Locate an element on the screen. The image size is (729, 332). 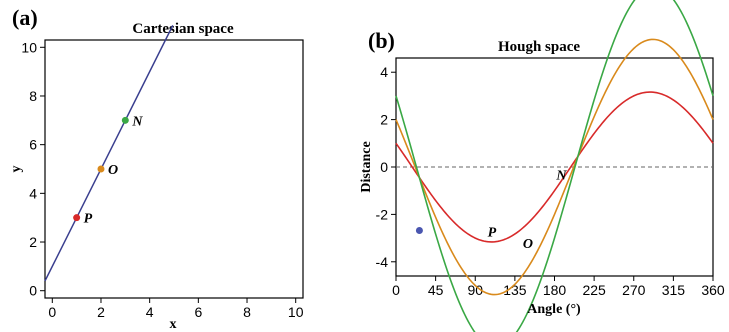
point-label-O: O is located at coordinates (113, 170).